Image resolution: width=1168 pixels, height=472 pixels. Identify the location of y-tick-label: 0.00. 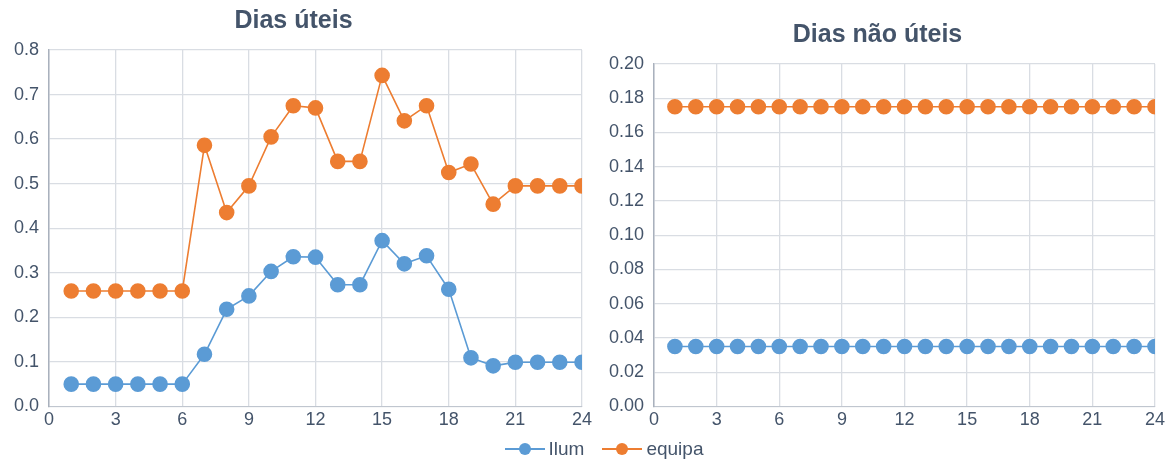
(626, 405).